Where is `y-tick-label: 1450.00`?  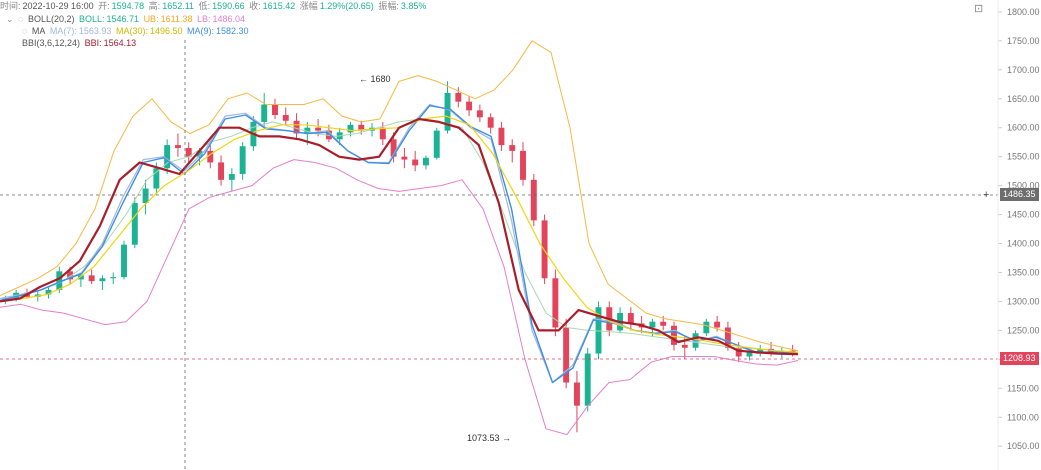 y-tick-label: 1450.00 is located at coordinates (1023, 215).